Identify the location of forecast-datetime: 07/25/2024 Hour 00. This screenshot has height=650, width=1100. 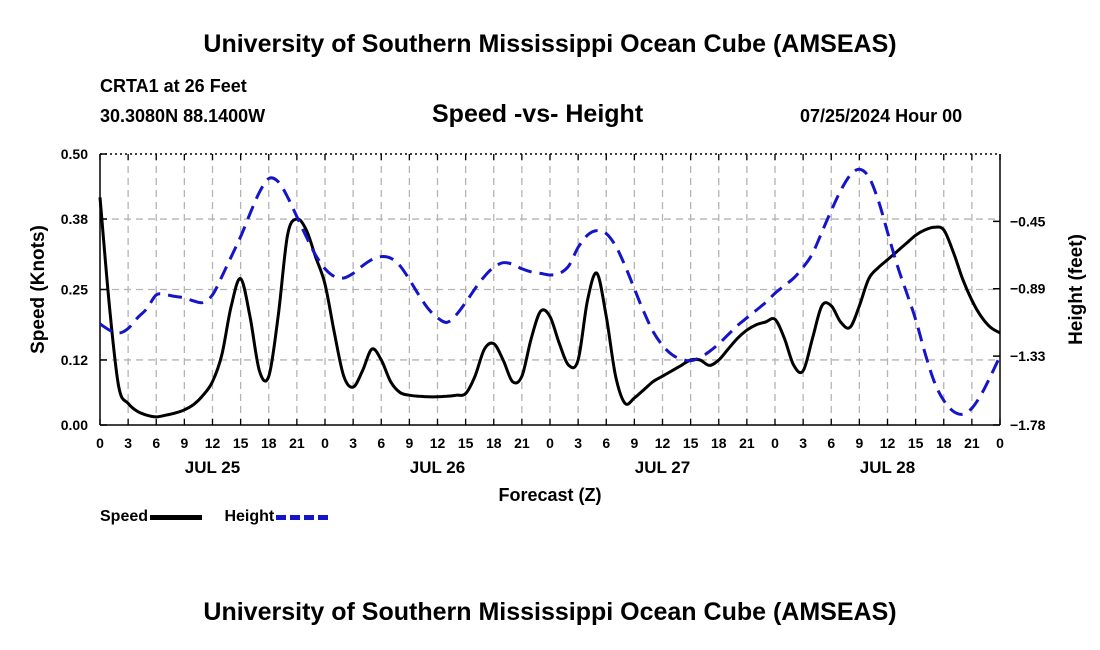
(881, 116).